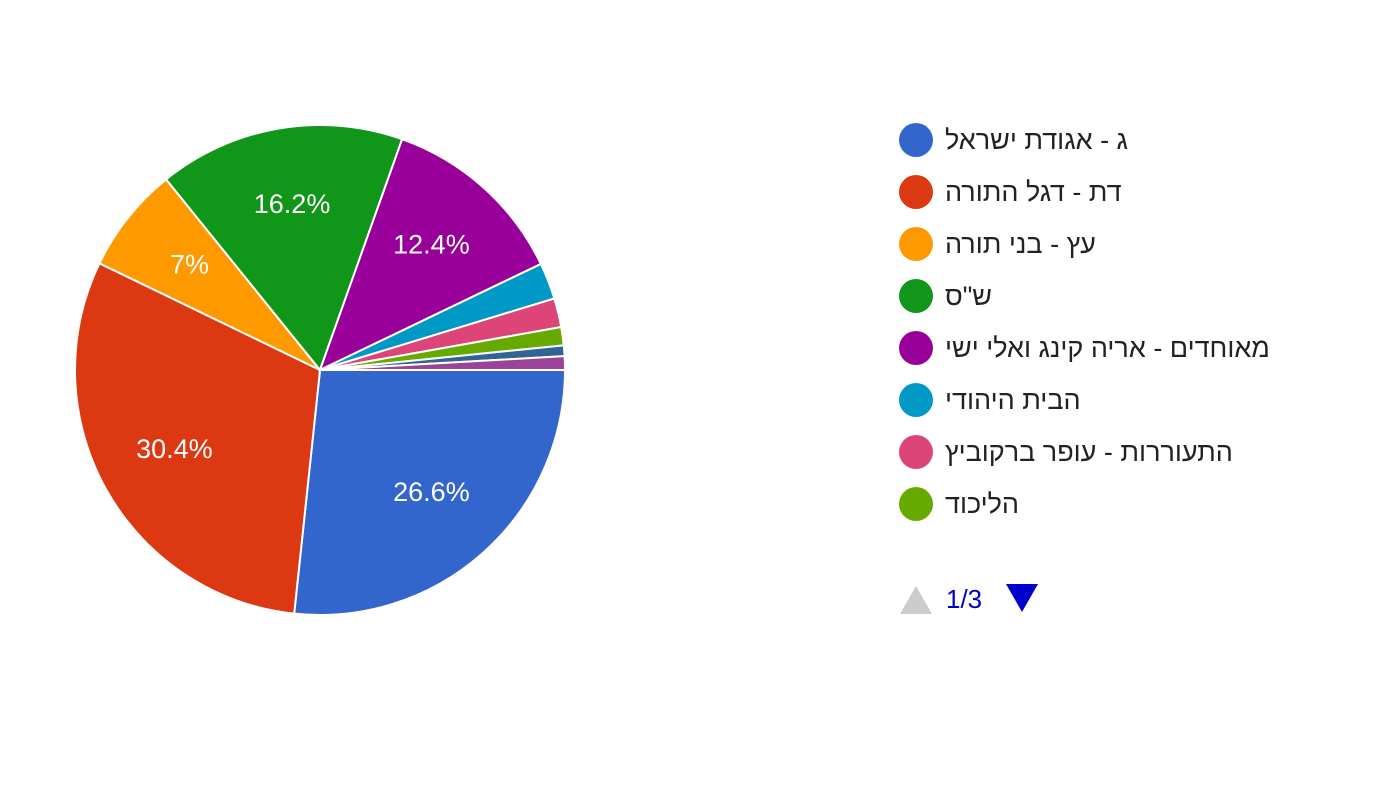 The height and width of the screenshot is (792, 1400). I want to click on legend-page: 1/3, so click(964, 599).